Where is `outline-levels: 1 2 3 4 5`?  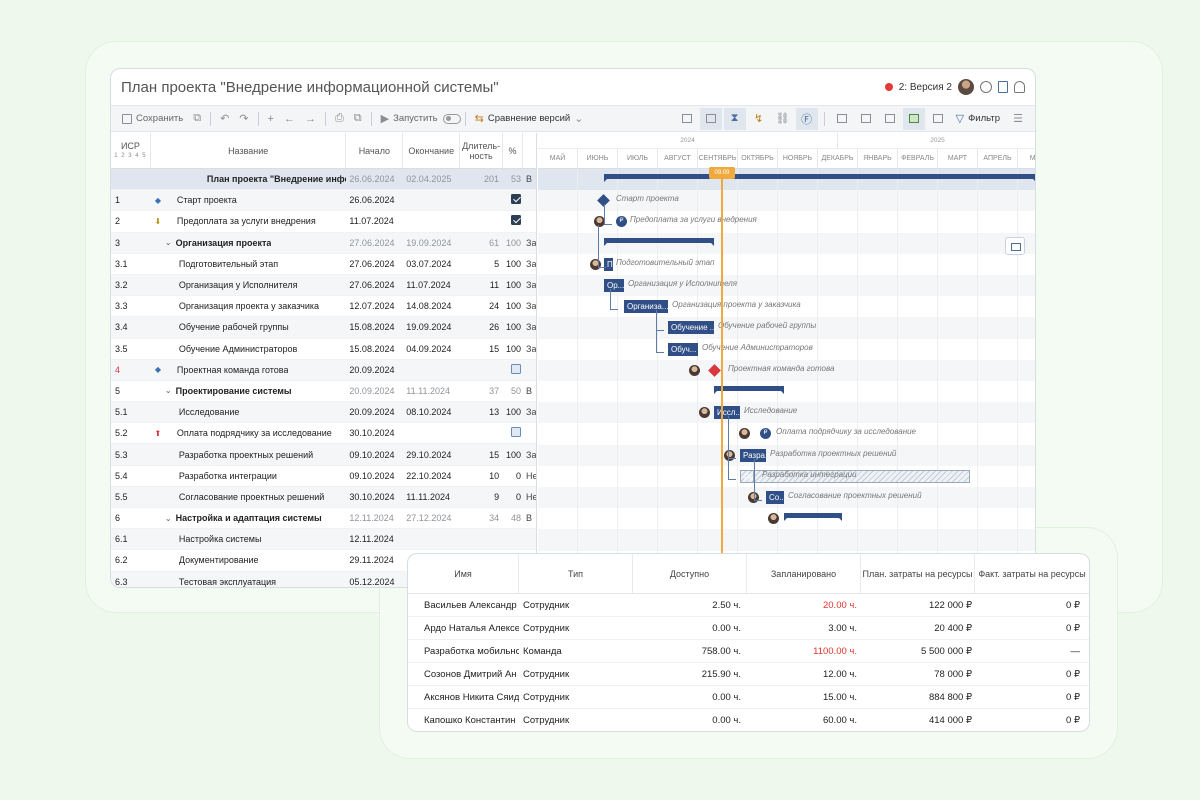 outline-levels: 1 2 3 4 5 is located at coordinates (130, 155).